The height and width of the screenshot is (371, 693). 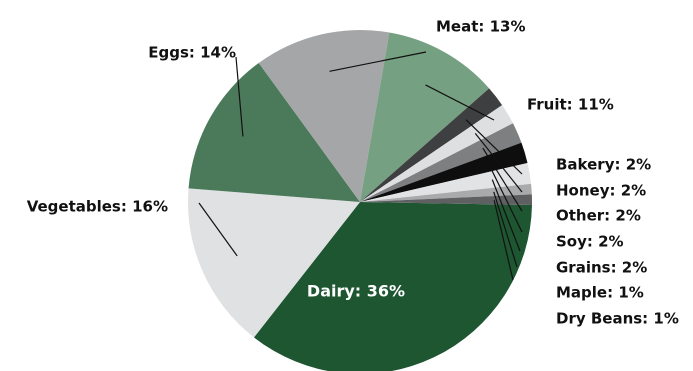 What do you see at coordinates (481, 27) in the screenshot?
I see `label-meat: Meat: 13%` at bounding box center [481, 27].